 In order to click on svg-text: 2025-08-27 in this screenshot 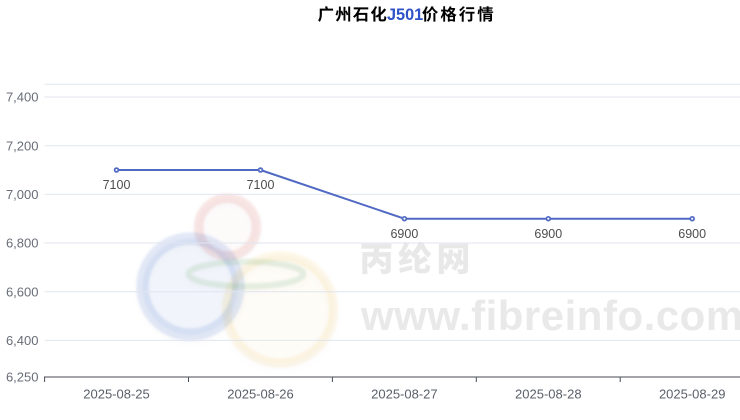, I will do `click(404, 394)`.